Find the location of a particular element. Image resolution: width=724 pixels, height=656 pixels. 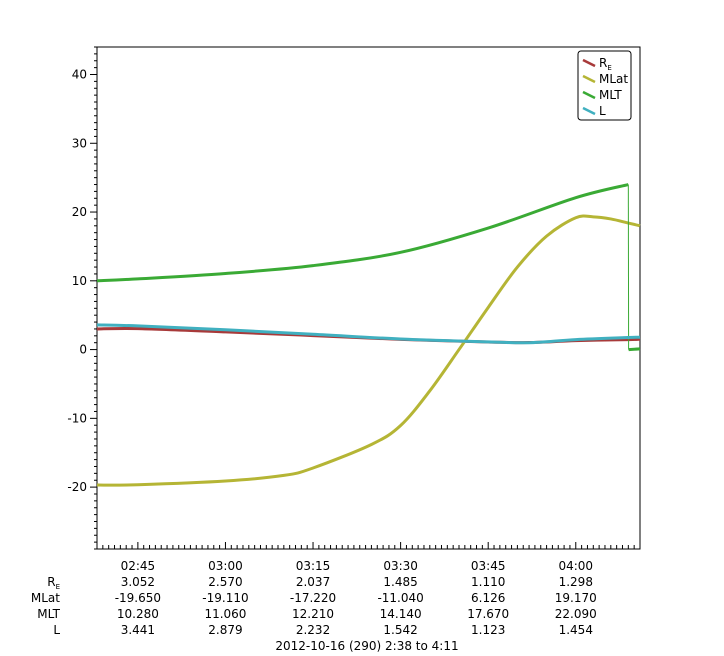

table-cell: 2.037 is located at coordinates (313, 582).